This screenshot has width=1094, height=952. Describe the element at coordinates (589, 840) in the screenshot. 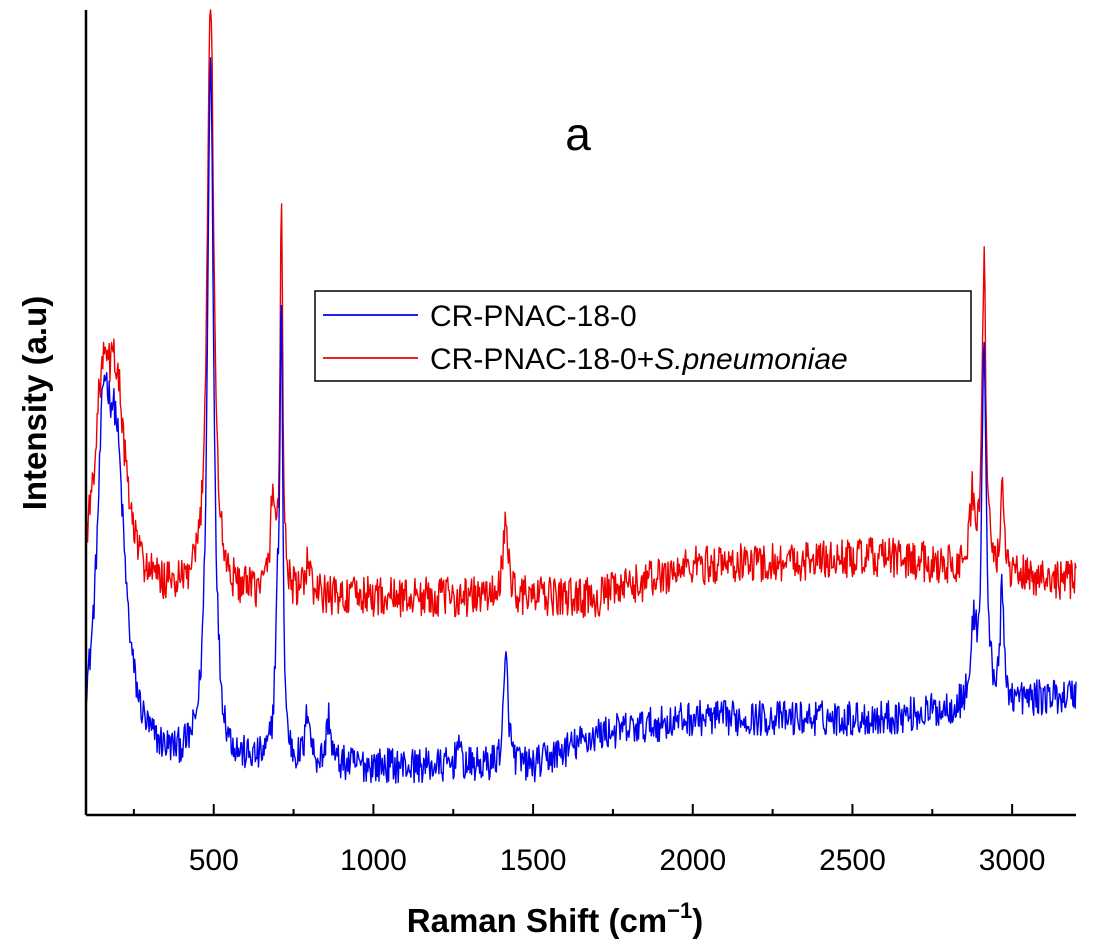

I see `x-axis-ticks: 500 1000 1500 2000 2500 3000` at that location.